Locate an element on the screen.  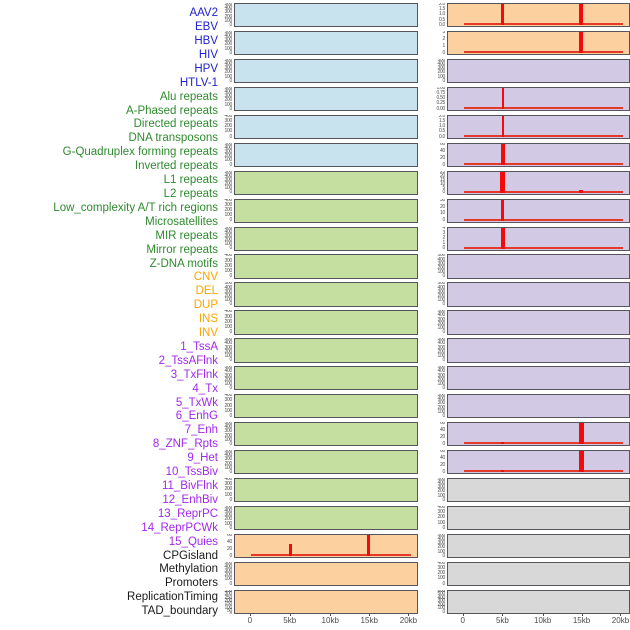
facet-row: 2.0 1.5 1.0 0.5 0.0 is located at coordinates (531, 127).